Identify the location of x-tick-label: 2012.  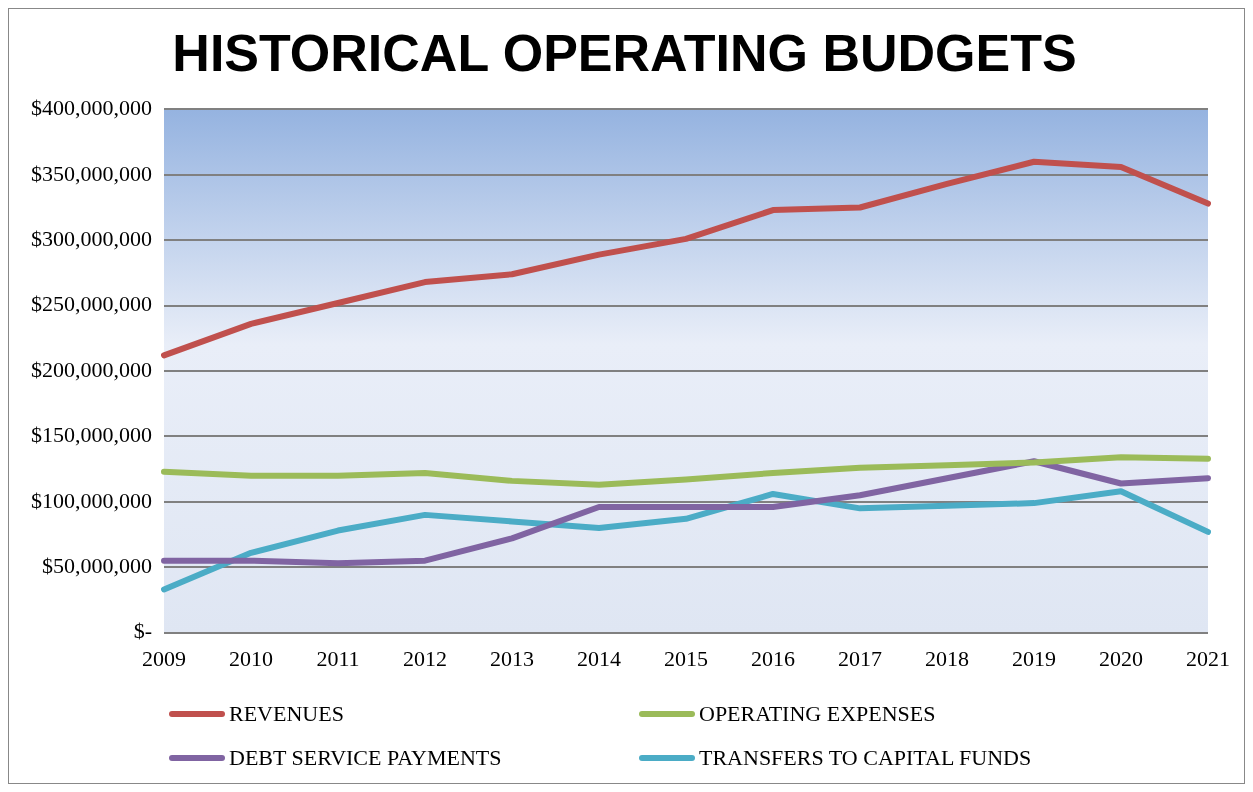
(425, 658).